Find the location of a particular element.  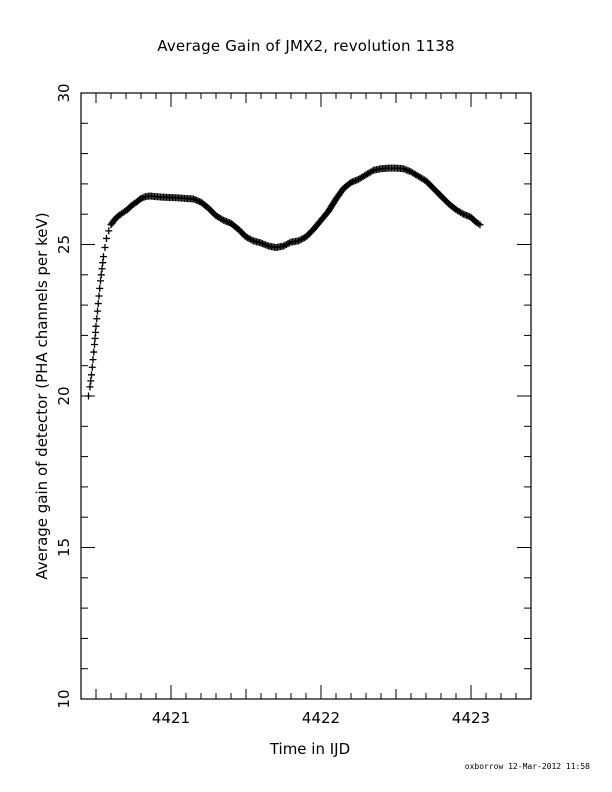

x-axis-label: Time in IJD is located at coordinates (310, 749).